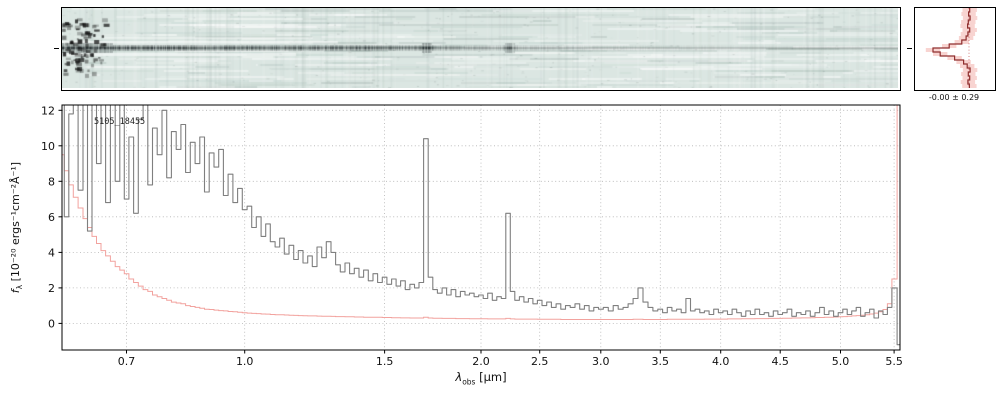 This screenshot has height=400, width=1000. What do you see at coordinates (51, 252) in the screenshot?
I see `y-tick-label: 4` at bounding box center [51, 252].